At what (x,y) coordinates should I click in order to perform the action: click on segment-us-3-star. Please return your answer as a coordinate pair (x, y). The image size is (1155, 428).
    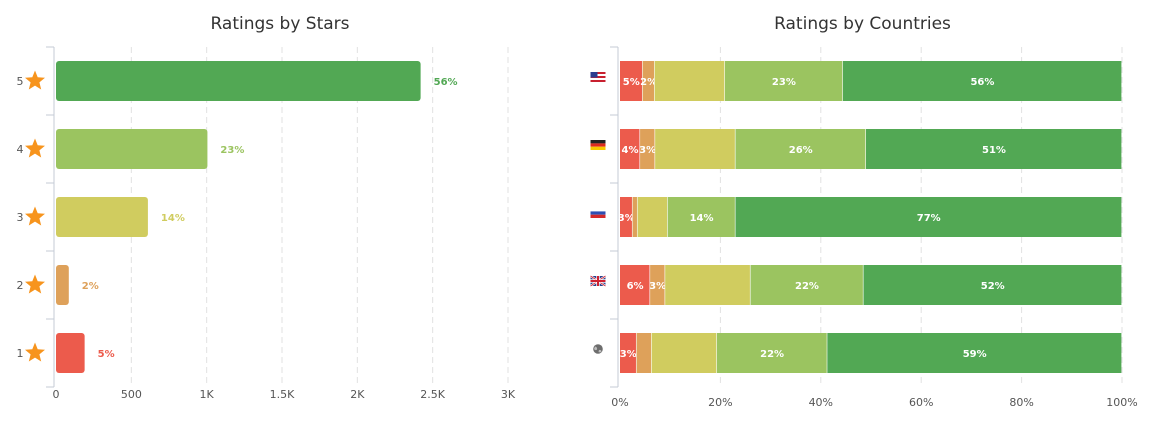
    Looking at the image, I should click on (689, 81).